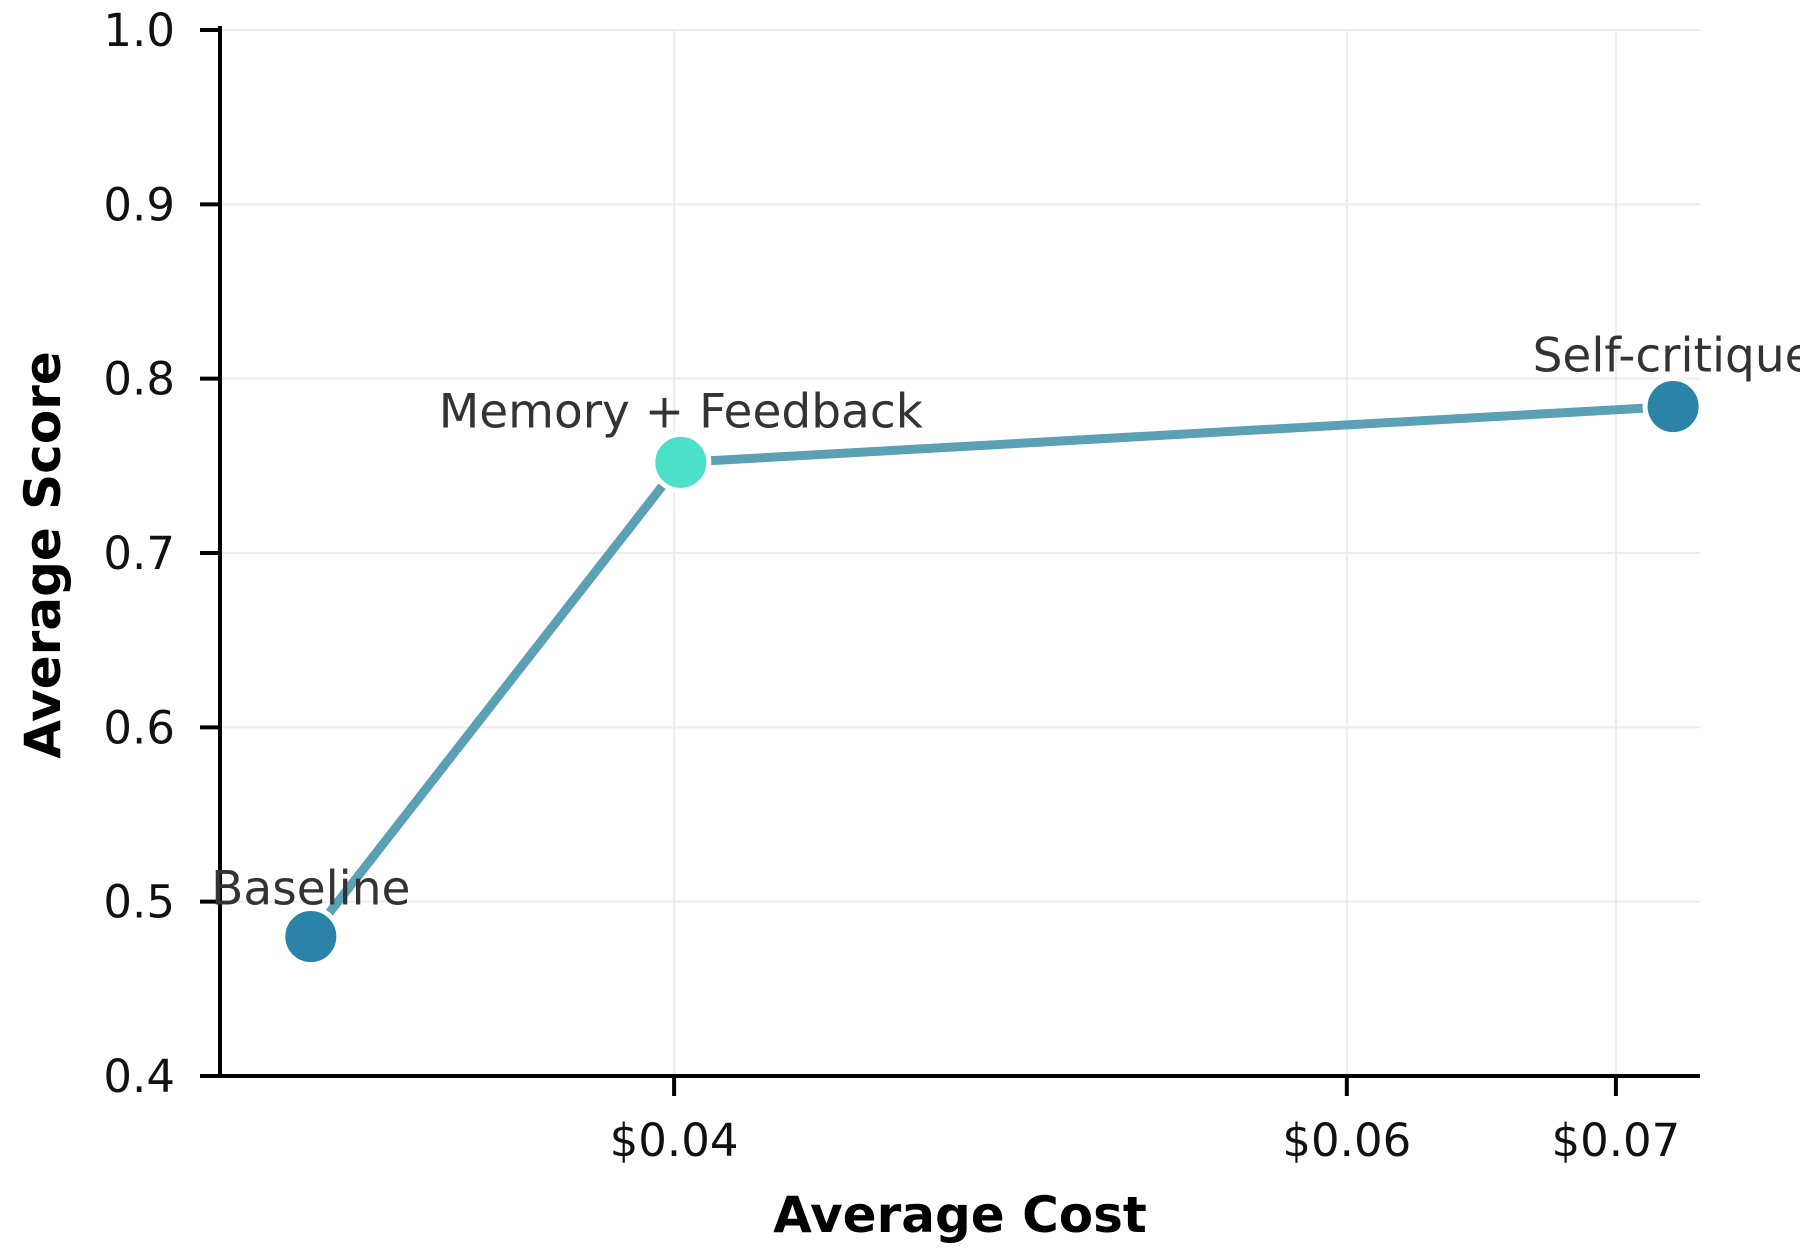 The width and height of the screenshot is (1800, 1260). I want to click on point-label: Memory + Feedback, so click(681, 411).